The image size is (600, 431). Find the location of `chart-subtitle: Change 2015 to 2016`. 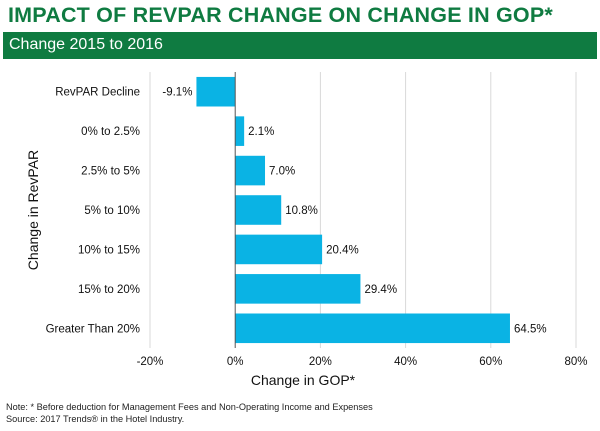

chart-subtitle: Change 2015 to 2016 is located at coordinates (86, 44).